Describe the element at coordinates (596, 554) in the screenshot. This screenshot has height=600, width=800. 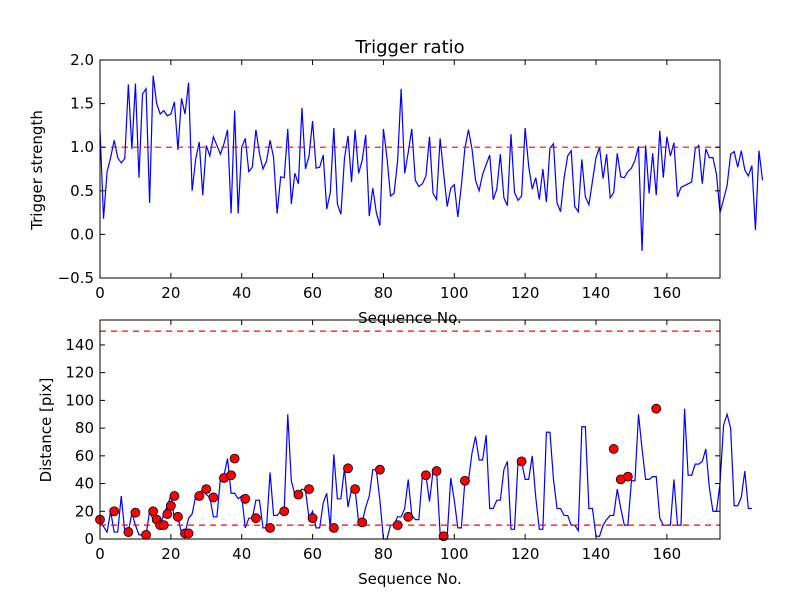
I see `bottom-x-tick-label-7: 140` at that location.